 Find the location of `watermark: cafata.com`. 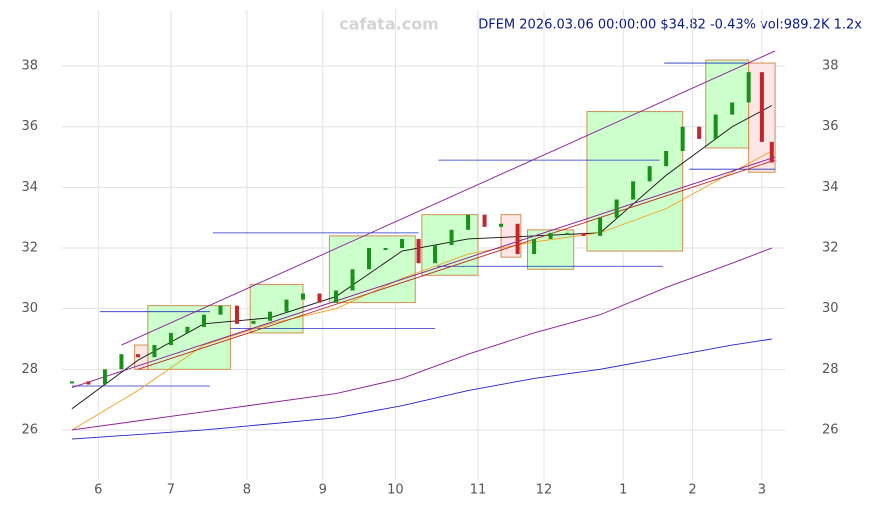

watermark: cafata.com is located at coordinates (389, 24).